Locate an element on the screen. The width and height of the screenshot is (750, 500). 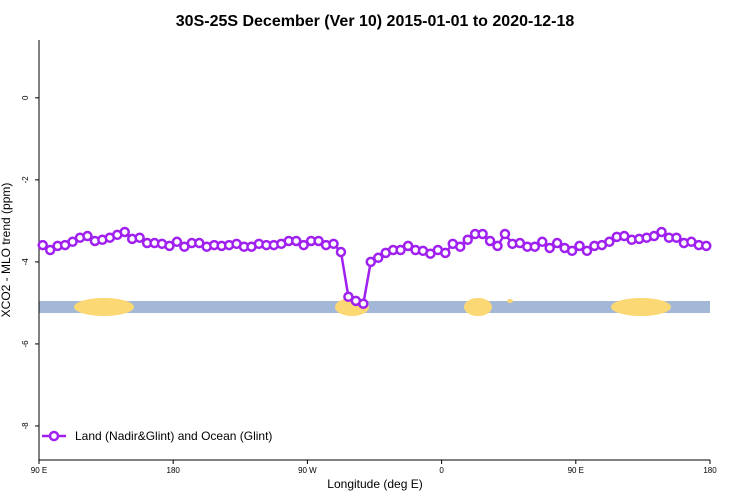
y-tick-label: -2 is located at coordinates (25, 180).